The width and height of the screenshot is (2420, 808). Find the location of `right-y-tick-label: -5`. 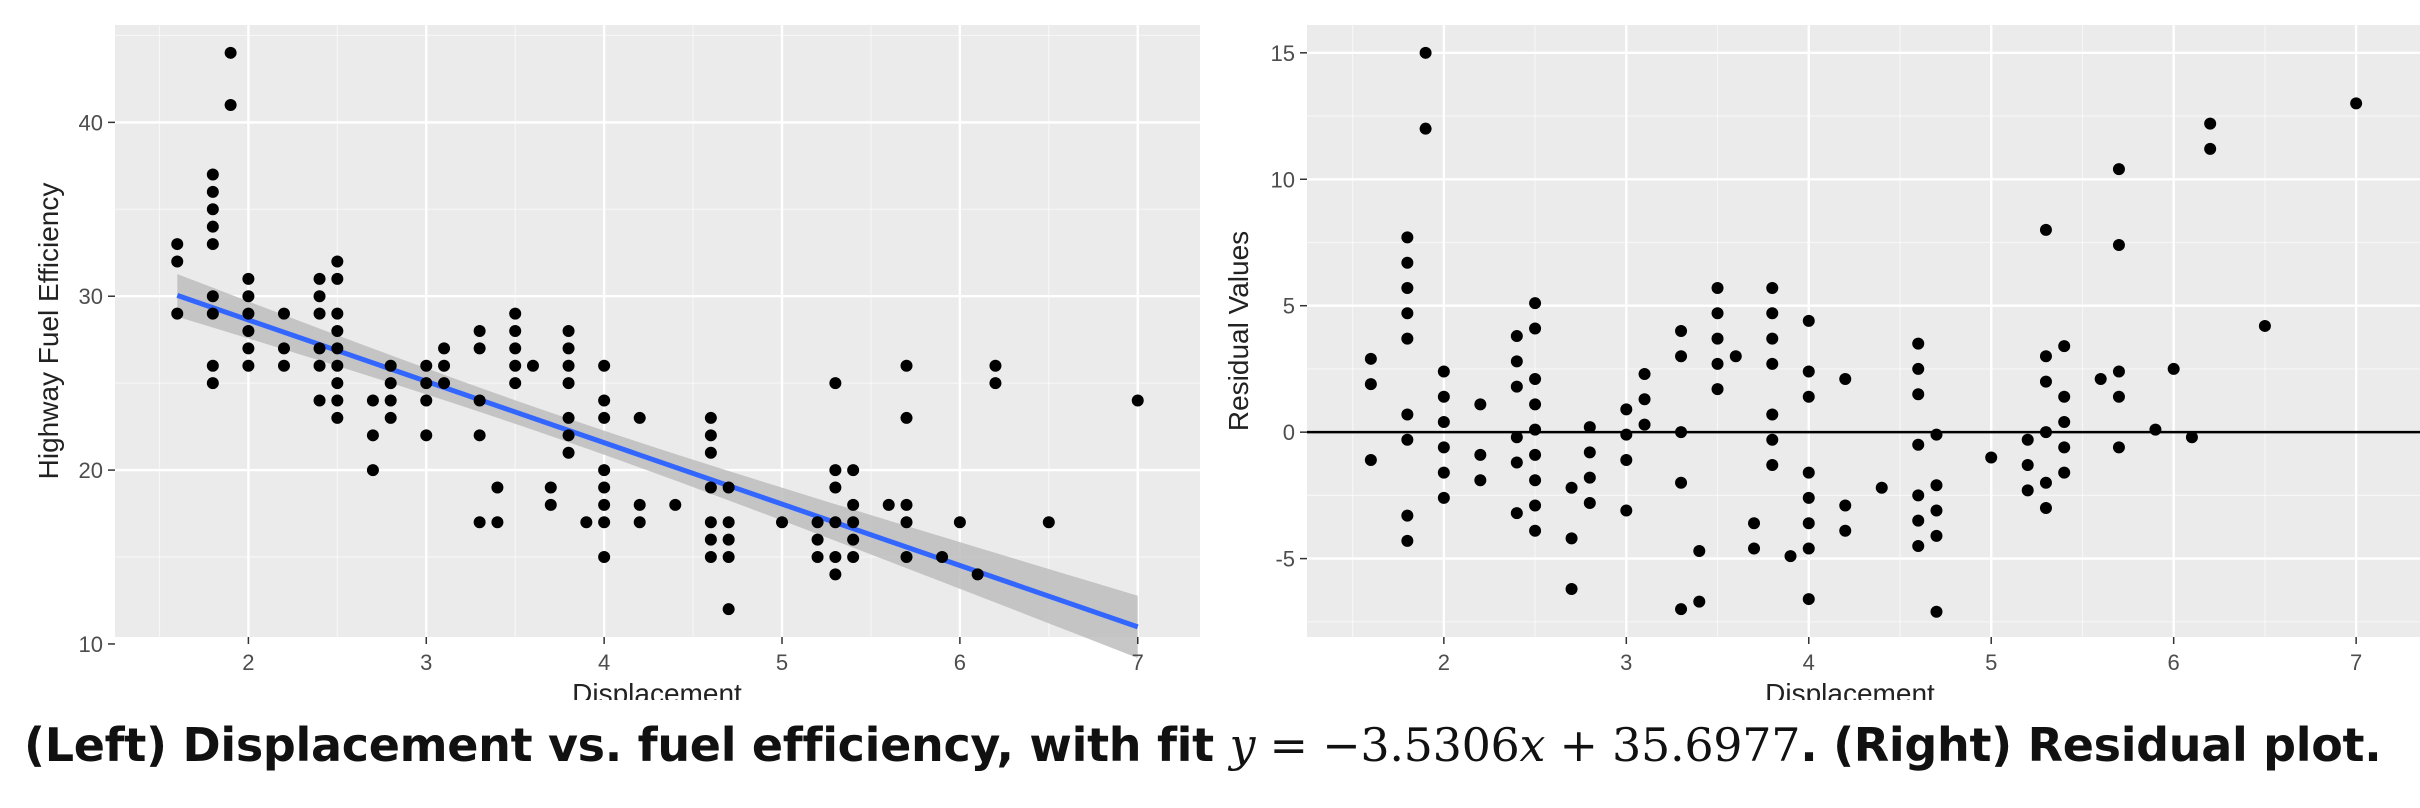

right-y-tick-label: -5 is located at coordinates (1285, 559).